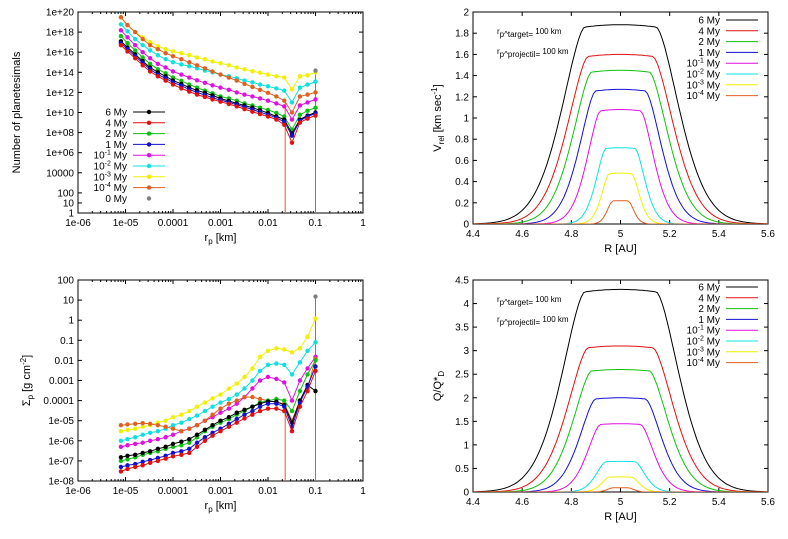 The height and width of the screenshot is (539, 788). Describe the element at coordinates (65, 281) in the screenshot. I see `y-tick-label: 100` at that location.